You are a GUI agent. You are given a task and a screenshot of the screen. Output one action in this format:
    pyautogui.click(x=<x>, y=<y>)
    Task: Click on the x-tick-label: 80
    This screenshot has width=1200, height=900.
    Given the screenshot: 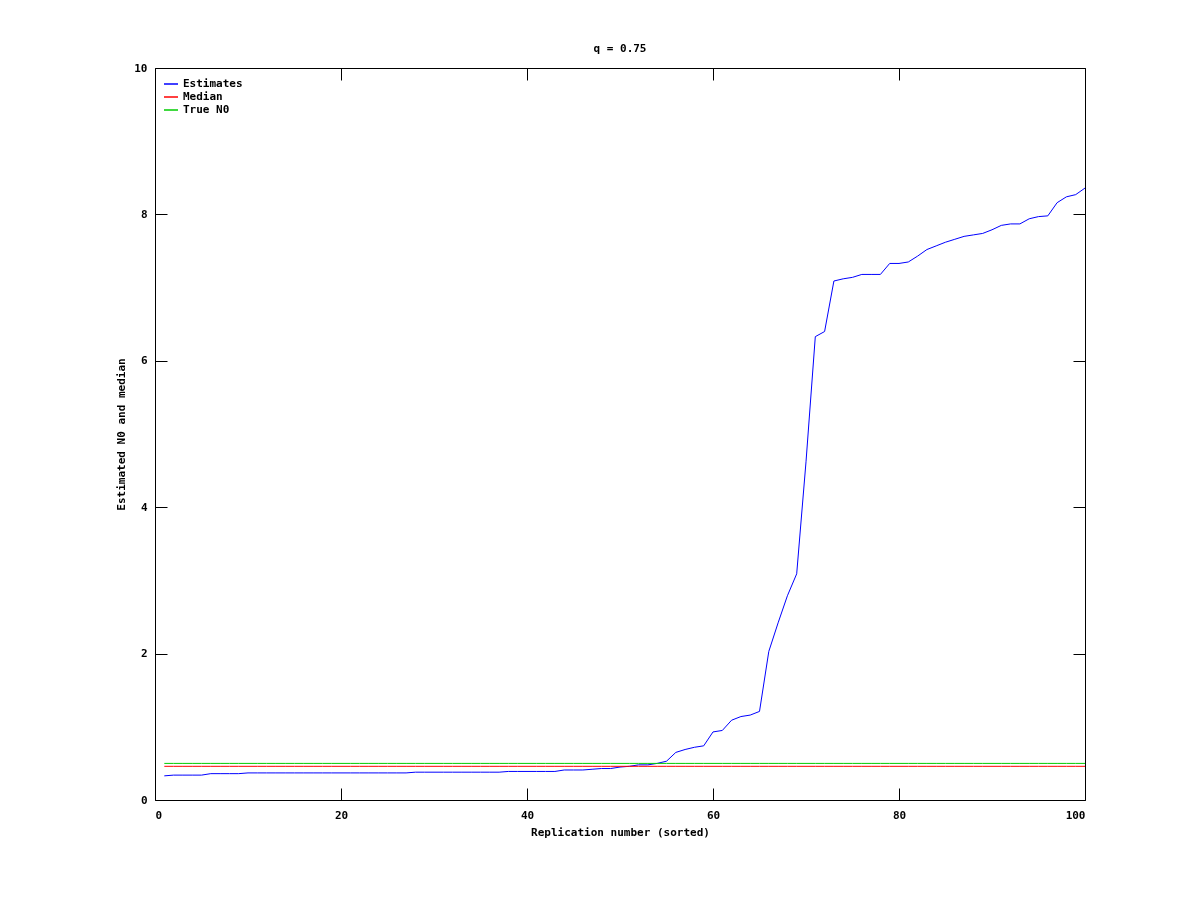 What is the action you would take?
    pyautogui.click(x=899, y=815)
    